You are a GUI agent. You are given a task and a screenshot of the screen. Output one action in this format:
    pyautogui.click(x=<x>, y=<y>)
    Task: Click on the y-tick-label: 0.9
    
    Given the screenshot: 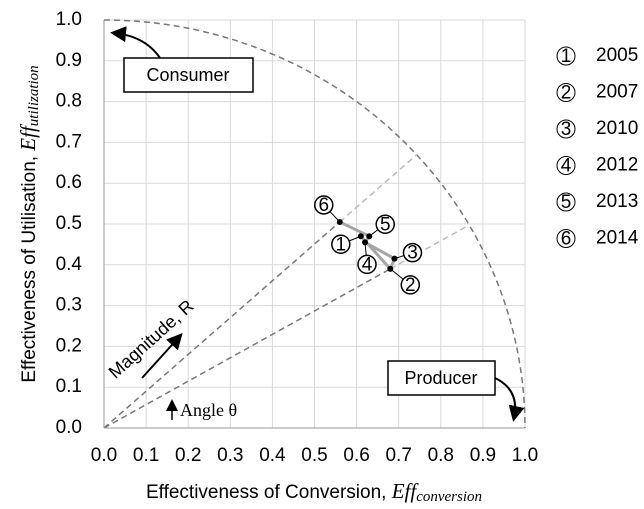 What is the action you would take?
    pyautogui.click(x=69, y=60)
    